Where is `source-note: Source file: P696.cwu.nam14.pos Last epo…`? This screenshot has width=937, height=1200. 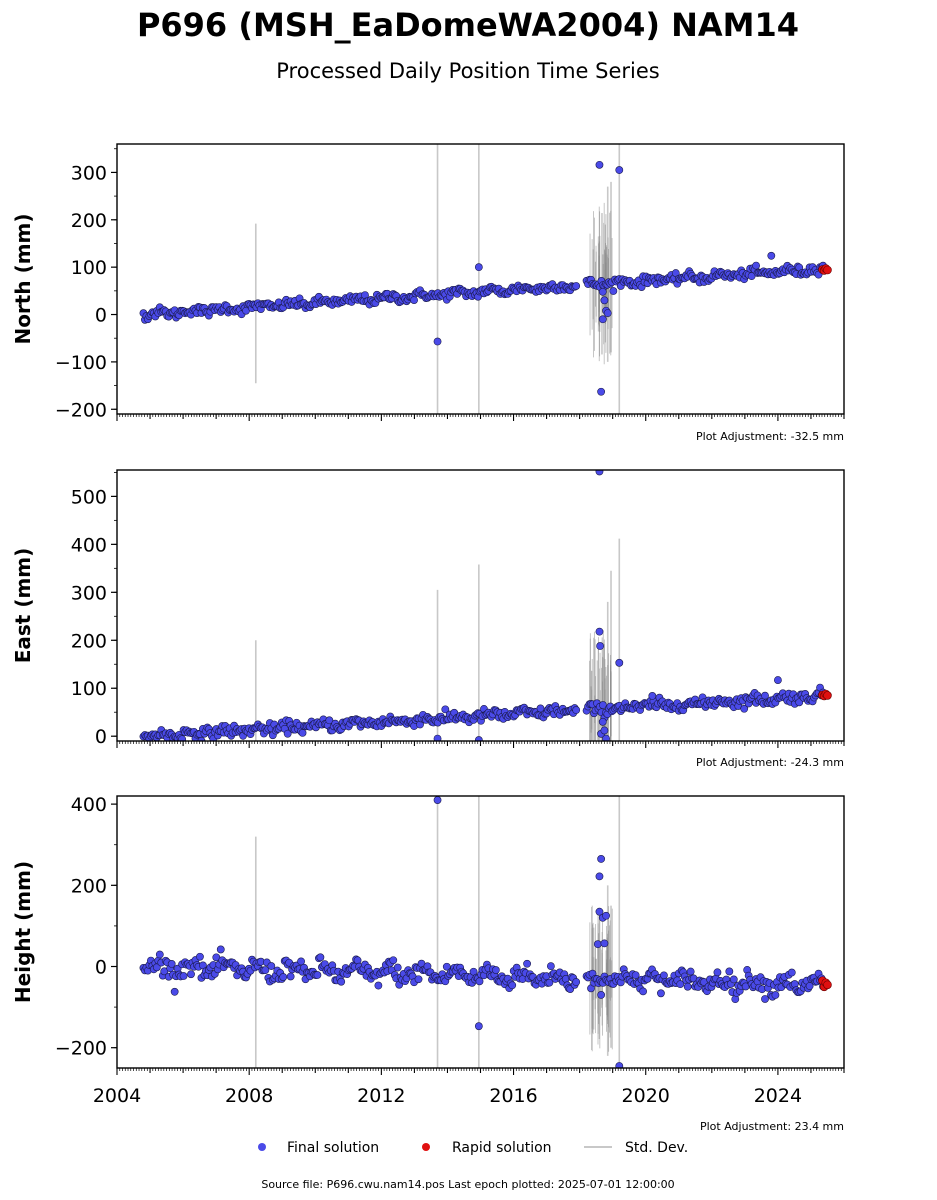
source-note: Source file: P696.cwu.nam14.pos Last epo… is located at coordinates (467, 1184).